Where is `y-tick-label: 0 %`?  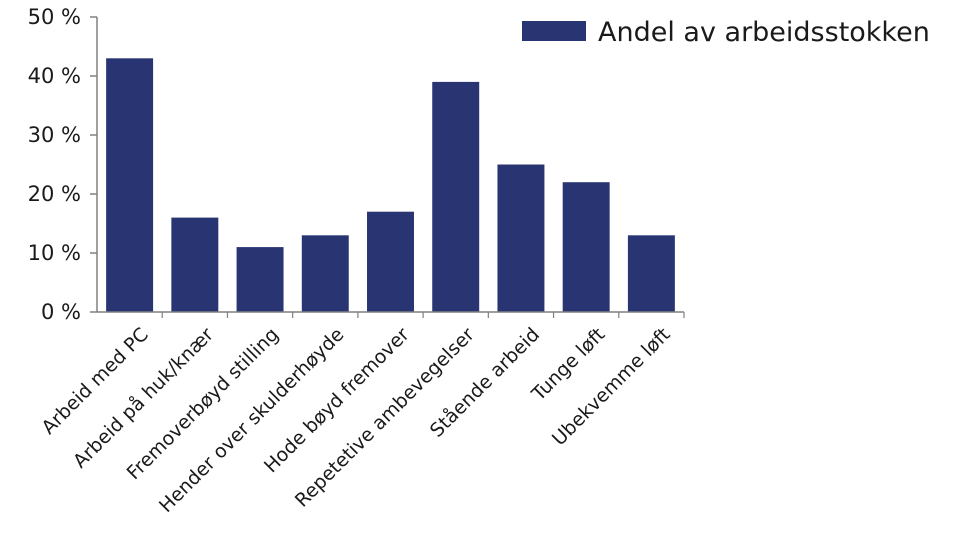
y-tick-label: 0 % is located at coordinates (61, 312).